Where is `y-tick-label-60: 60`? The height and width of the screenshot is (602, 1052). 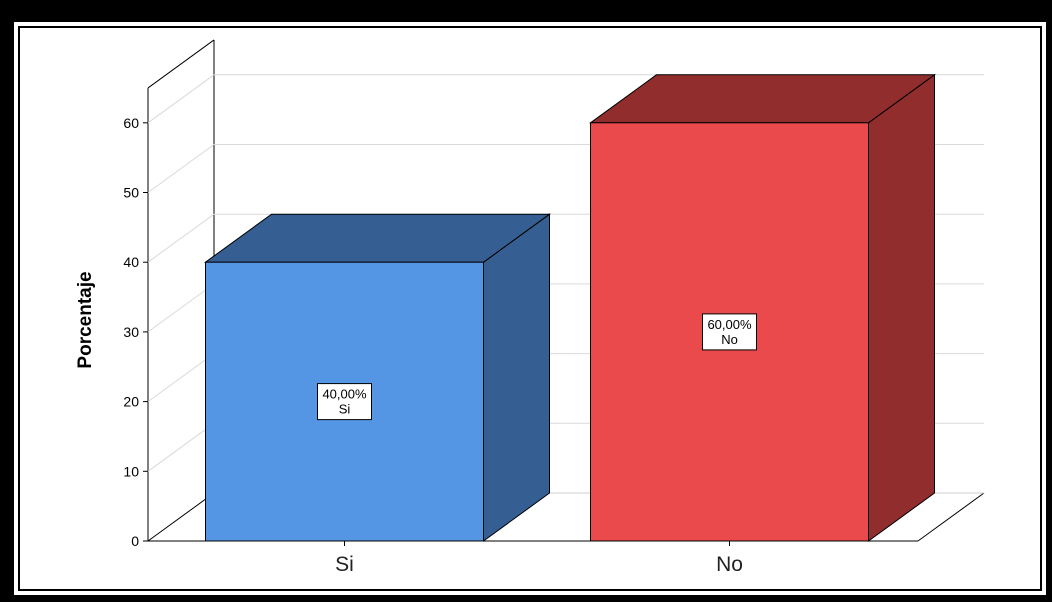 y-tick-label-60: 60 is located at coordinates (131, 123).